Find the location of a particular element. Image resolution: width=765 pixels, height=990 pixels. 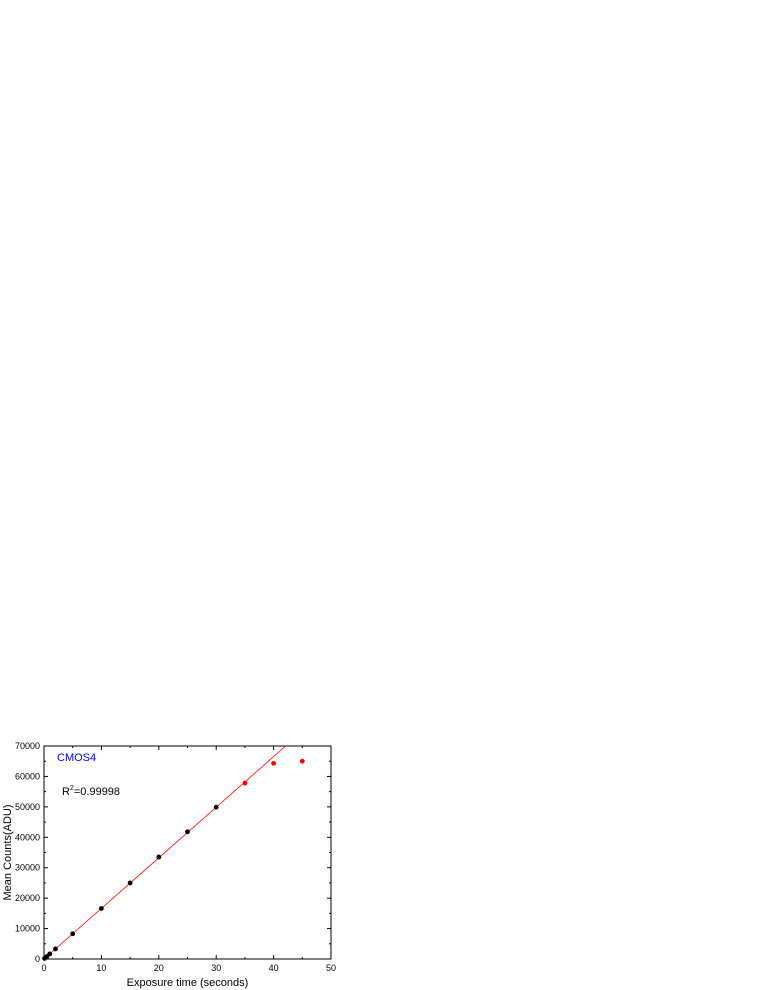

x-tick-label: 20 is located at coordinates (159, 968).